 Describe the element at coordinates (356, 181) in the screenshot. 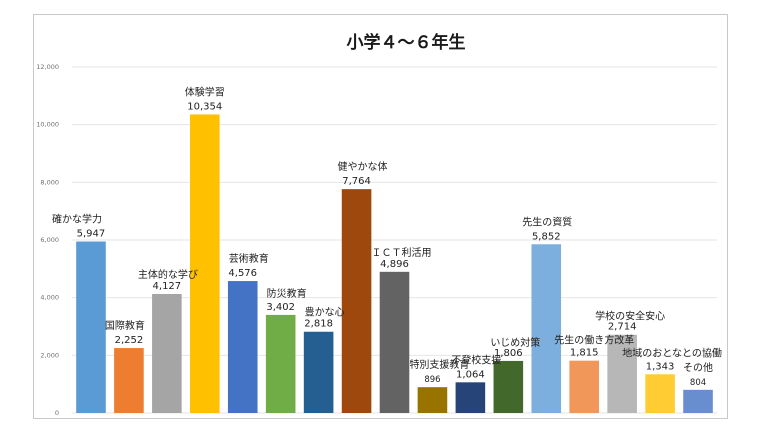

I see `bar-value-label: 7,764` at that location.